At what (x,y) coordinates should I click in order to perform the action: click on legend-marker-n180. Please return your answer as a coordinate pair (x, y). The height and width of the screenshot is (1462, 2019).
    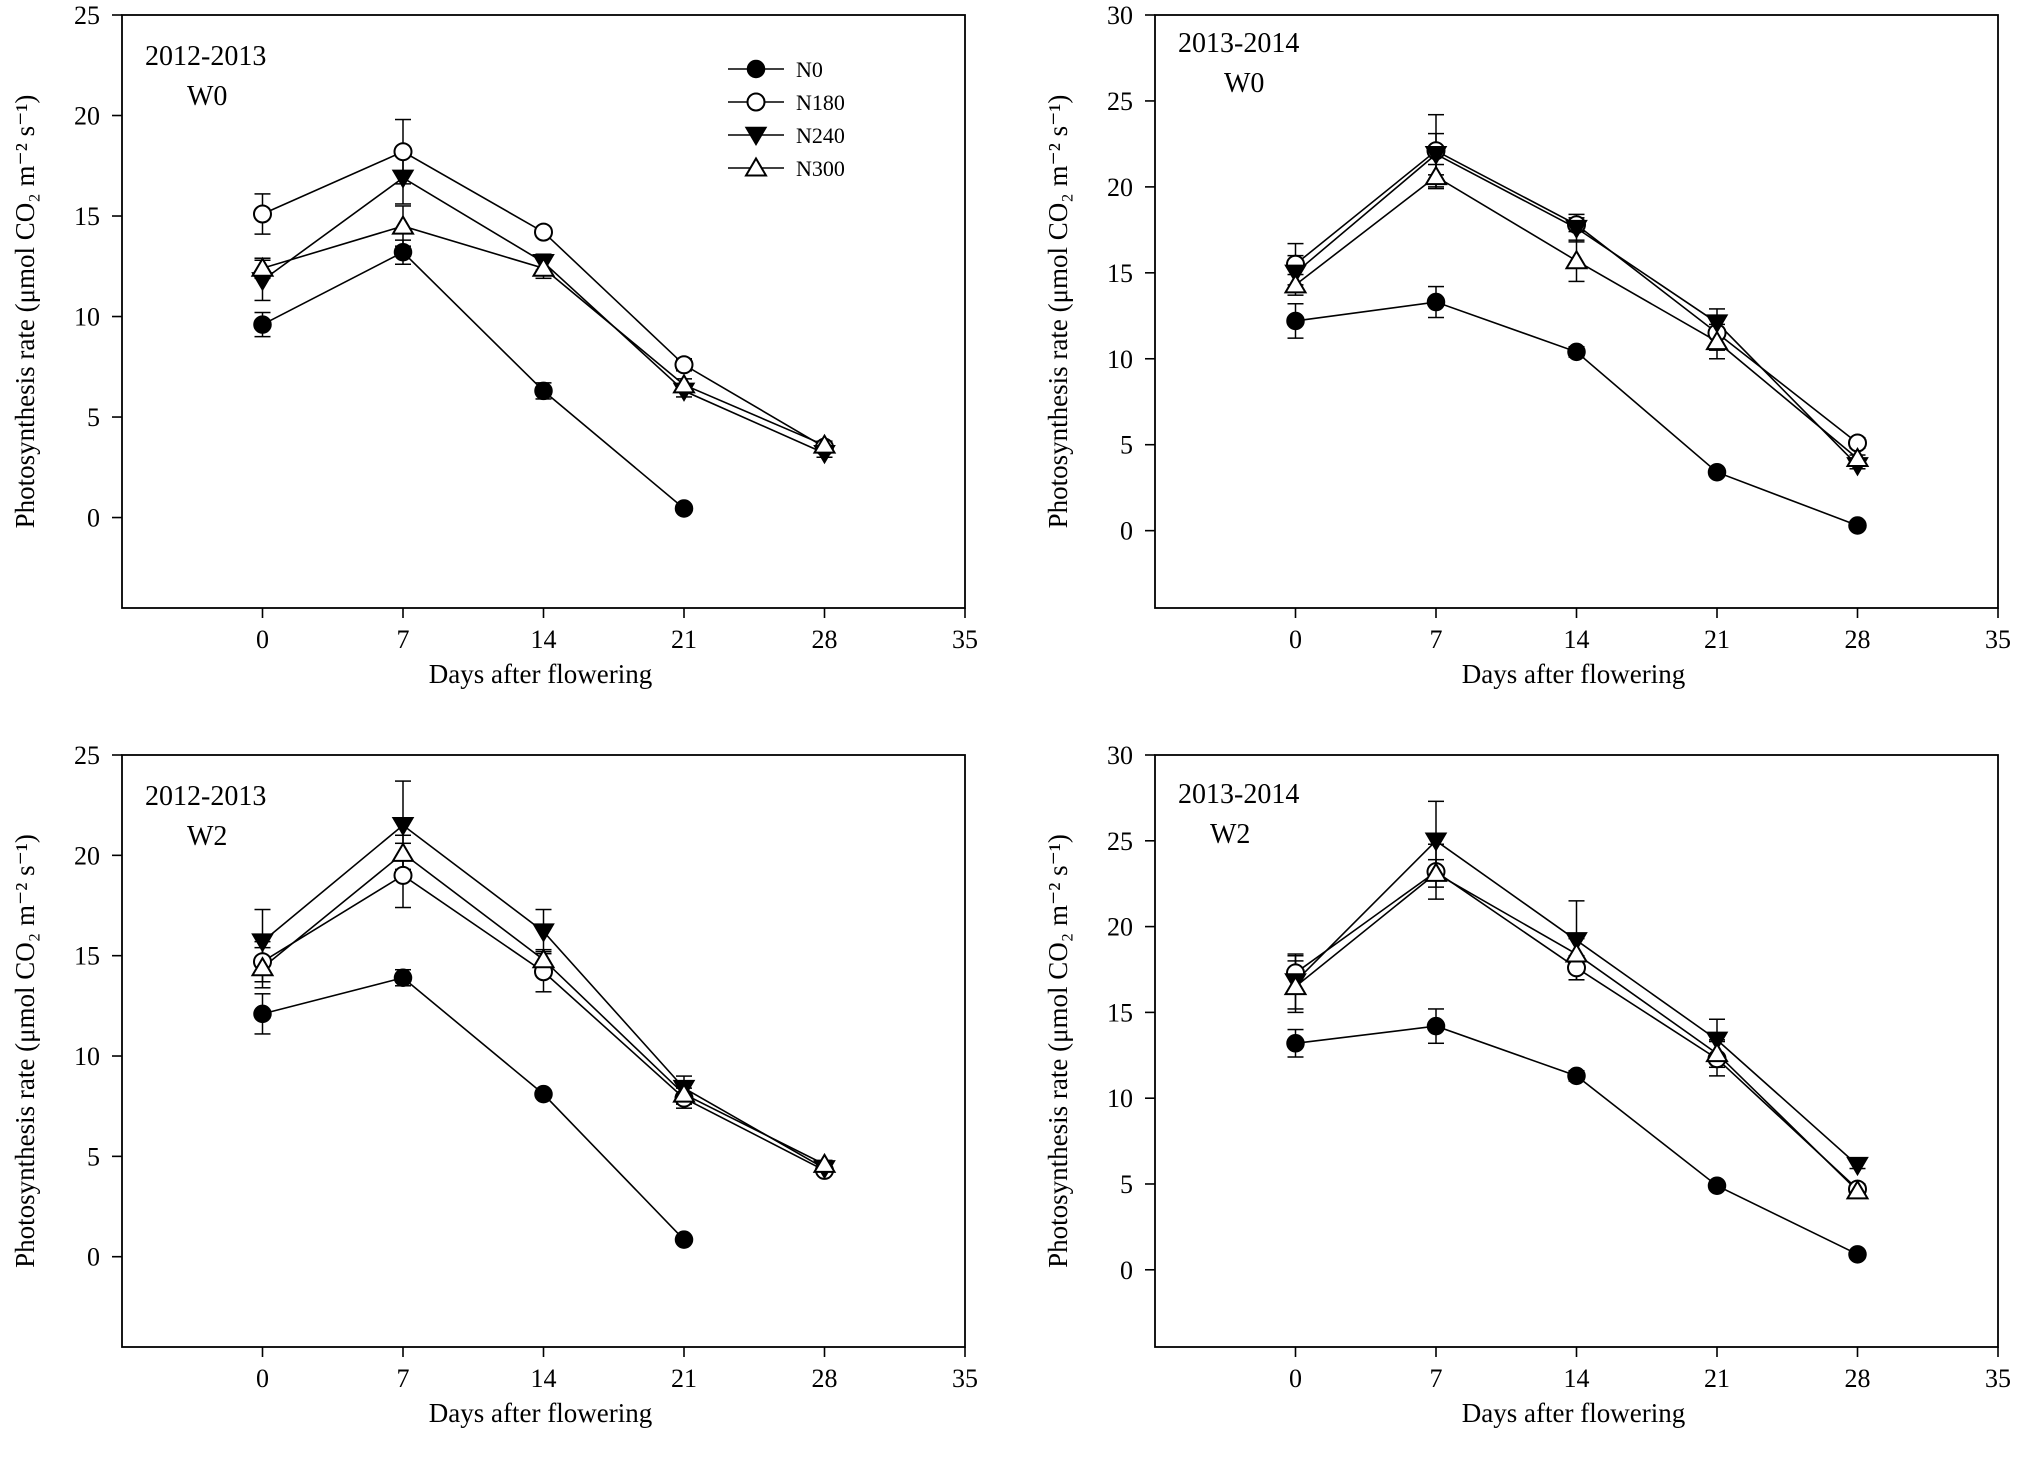
    Looking at the image, I should click on (756, 102).